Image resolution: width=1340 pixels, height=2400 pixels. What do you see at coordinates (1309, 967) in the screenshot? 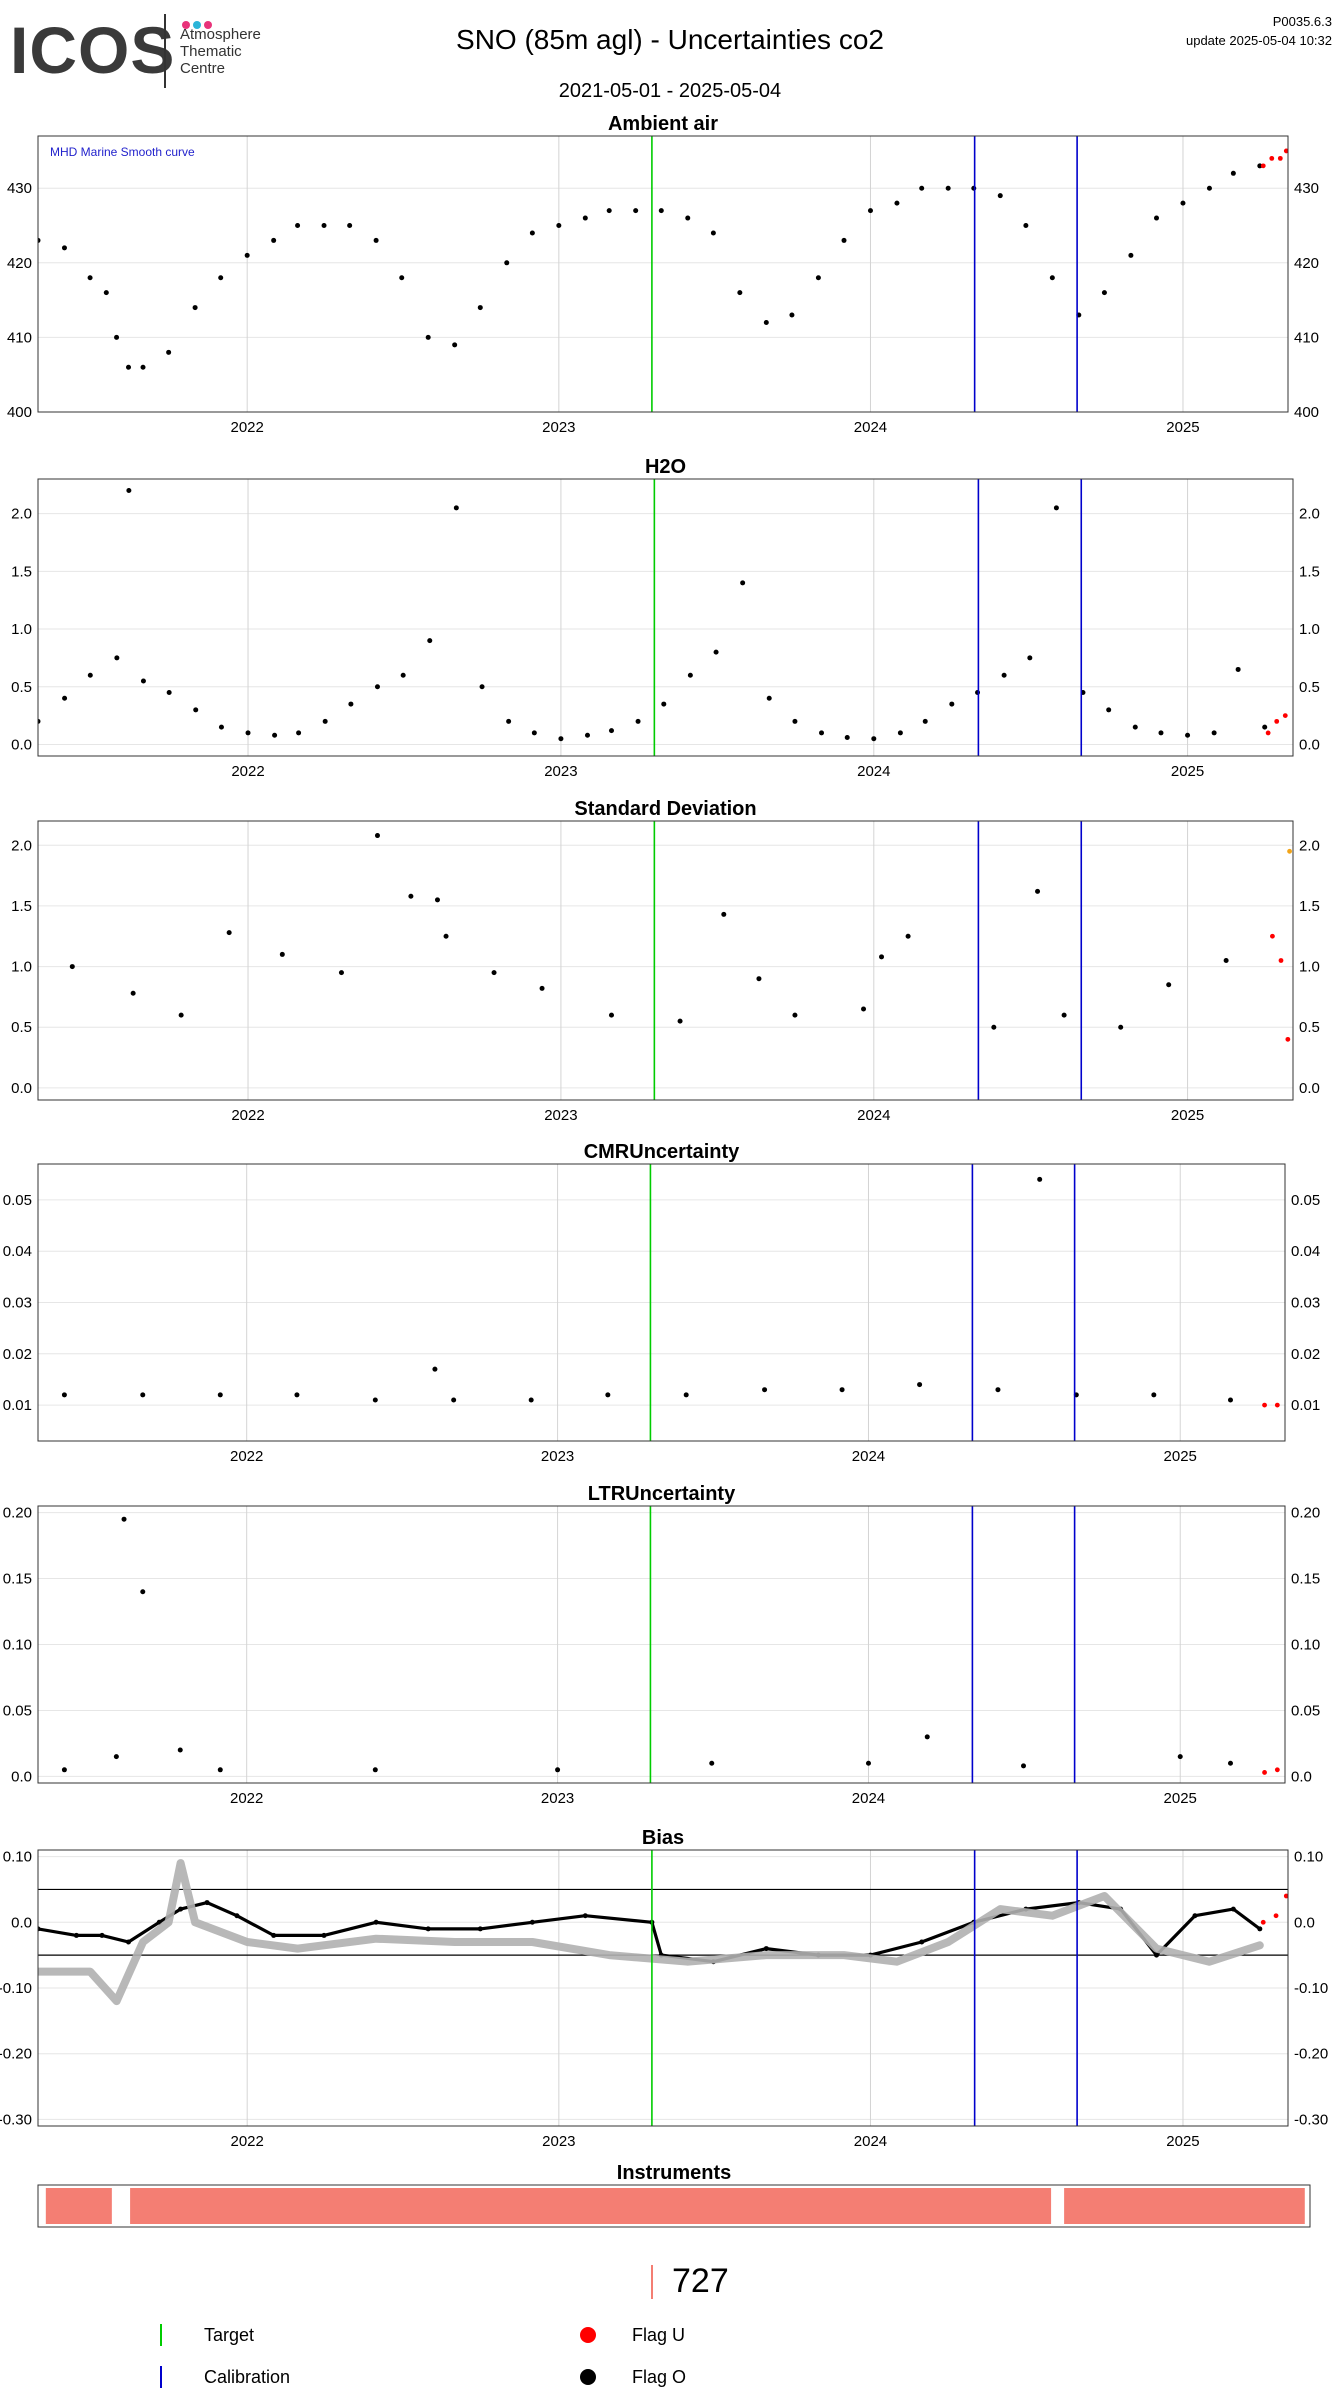
I see `y-tick-label-right: 1.0` at bounding box center [1309, 967].